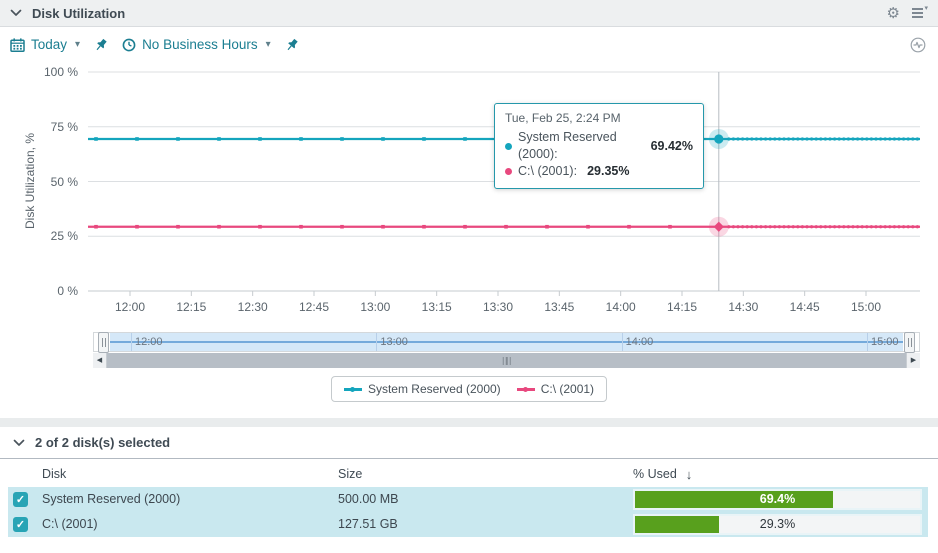 This screenshot has width=938, height=553. Describe the element at coordinates (64, 126) in the screenshot. I see `y-tick-label: 75 %` at that location.